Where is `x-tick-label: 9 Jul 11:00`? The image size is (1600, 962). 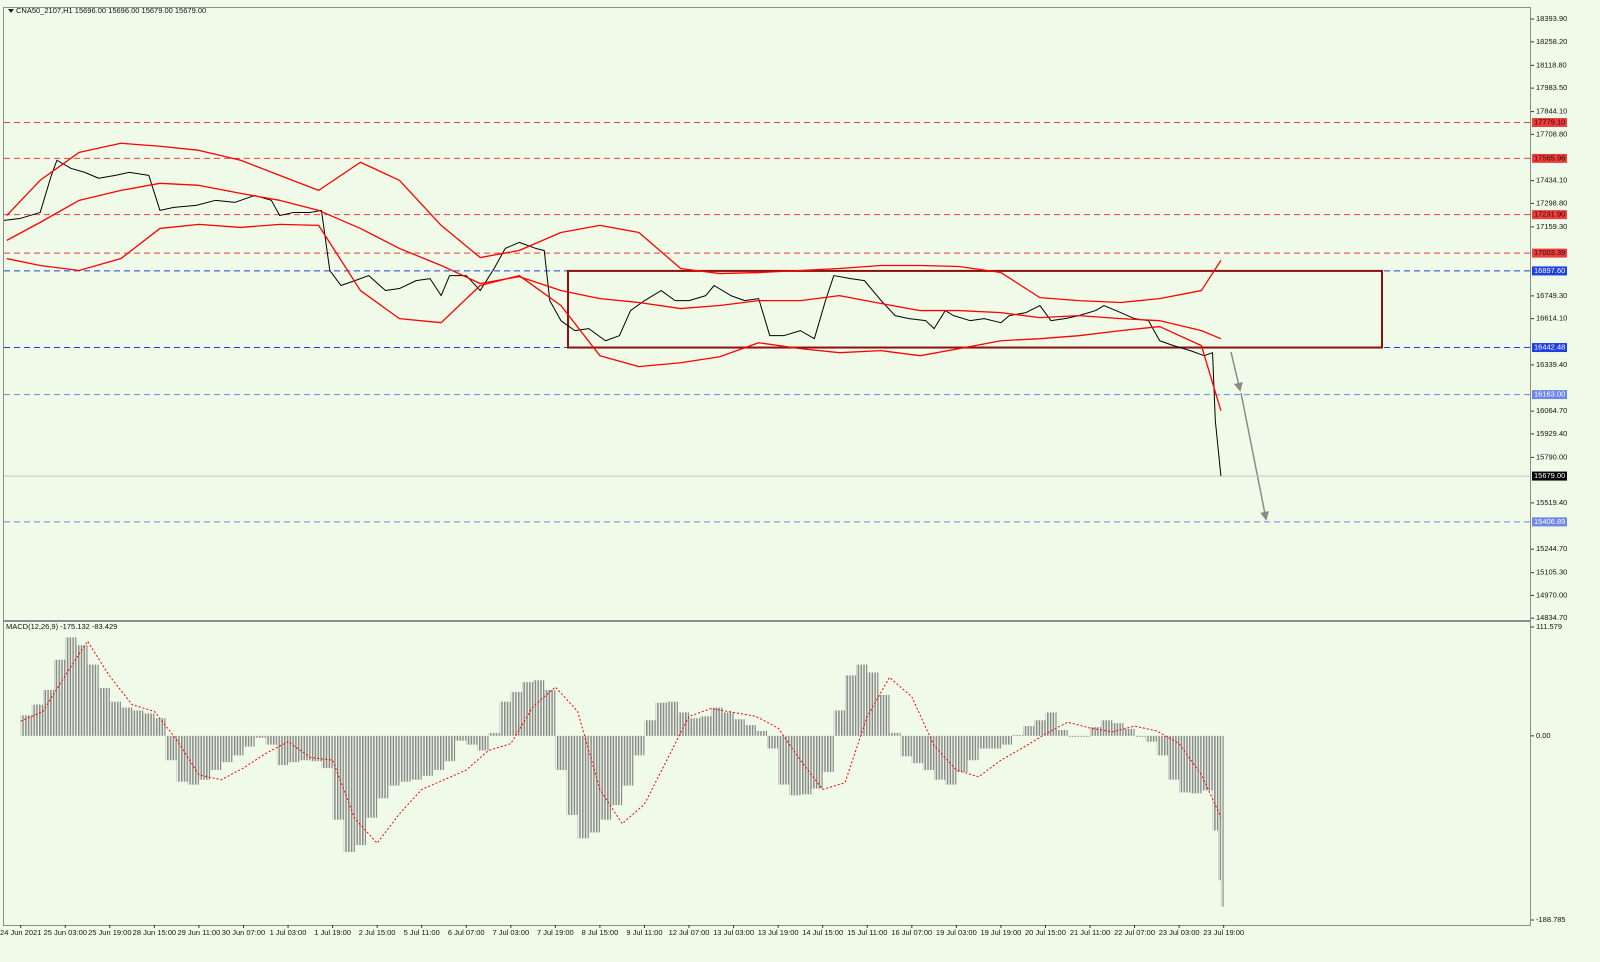 x-tick-label: 9 Jul 11:00 is located at coordinates (644, 932).